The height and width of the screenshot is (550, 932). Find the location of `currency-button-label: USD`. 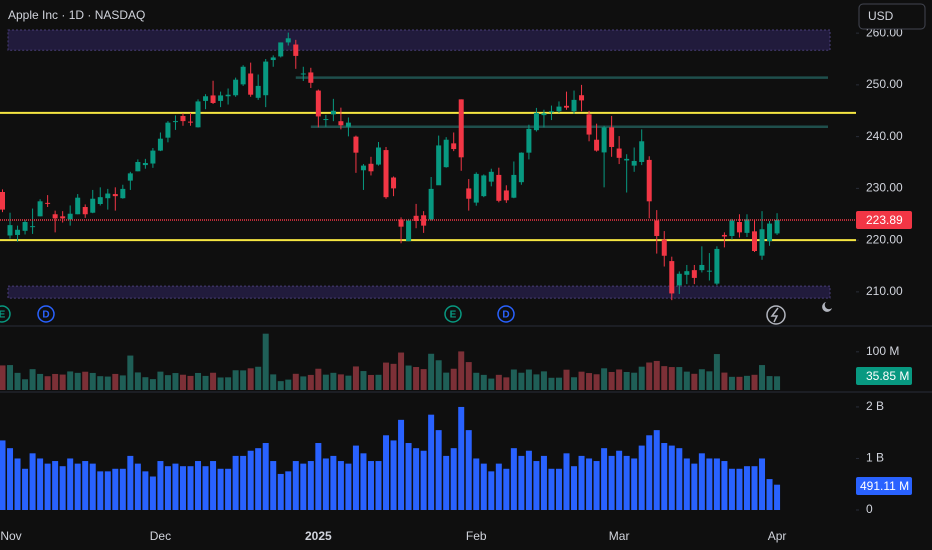

currency-button-label: USD is located at coordinates (881, 16).